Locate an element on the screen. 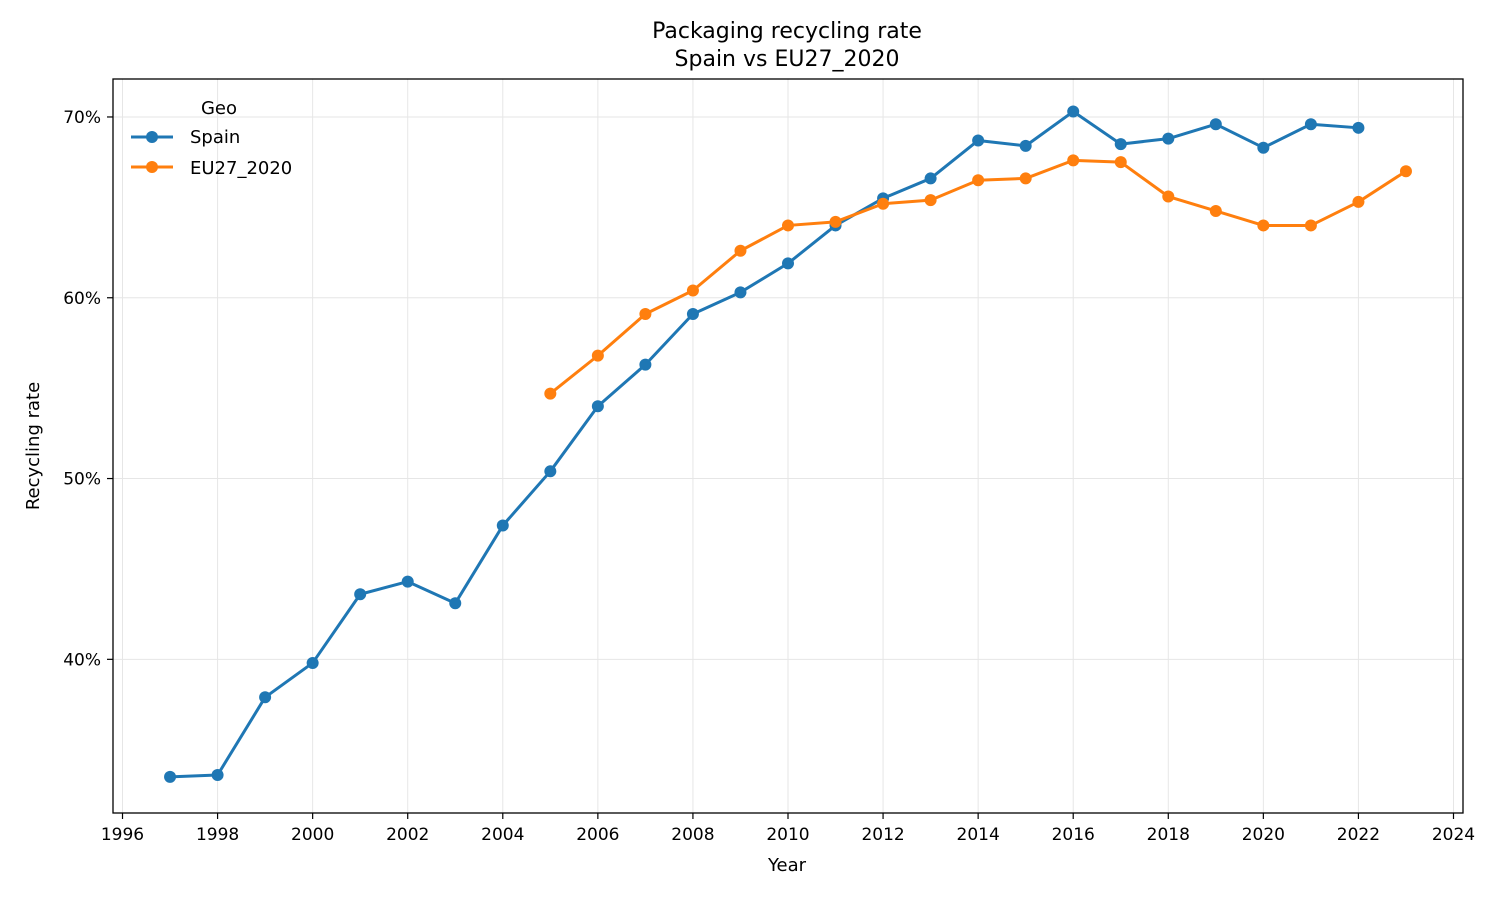 The width and height of the screenshot is (1500, 900). x-tick-label: 2024 is located at coordinates (1453, 835).